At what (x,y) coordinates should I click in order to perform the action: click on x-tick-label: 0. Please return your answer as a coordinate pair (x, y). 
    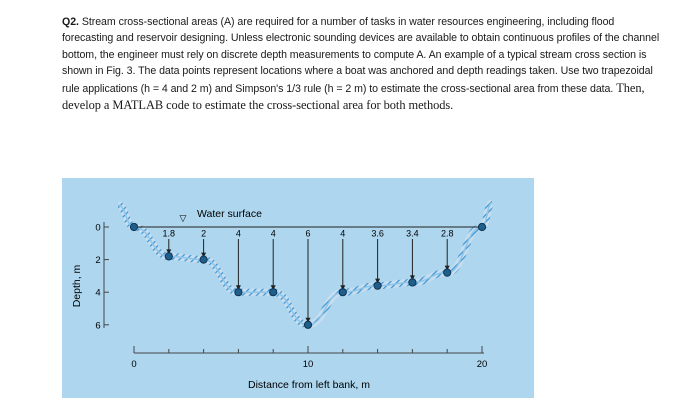
    Looking at the image, I should click on (133, 364).